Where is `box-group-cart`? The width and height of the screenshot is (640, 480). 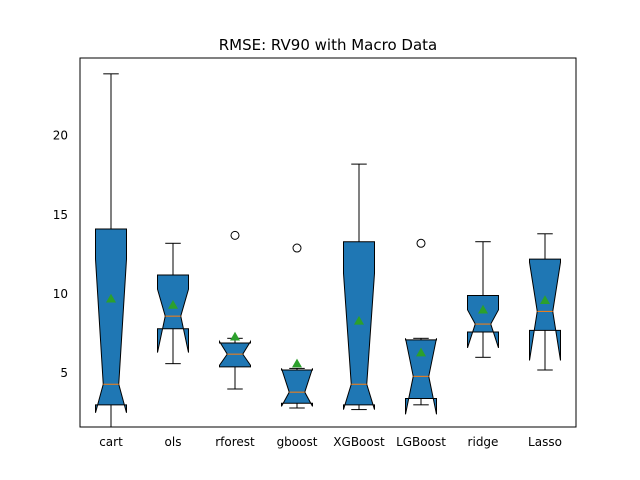
box-group-cart is located at coordinates (111, 250).